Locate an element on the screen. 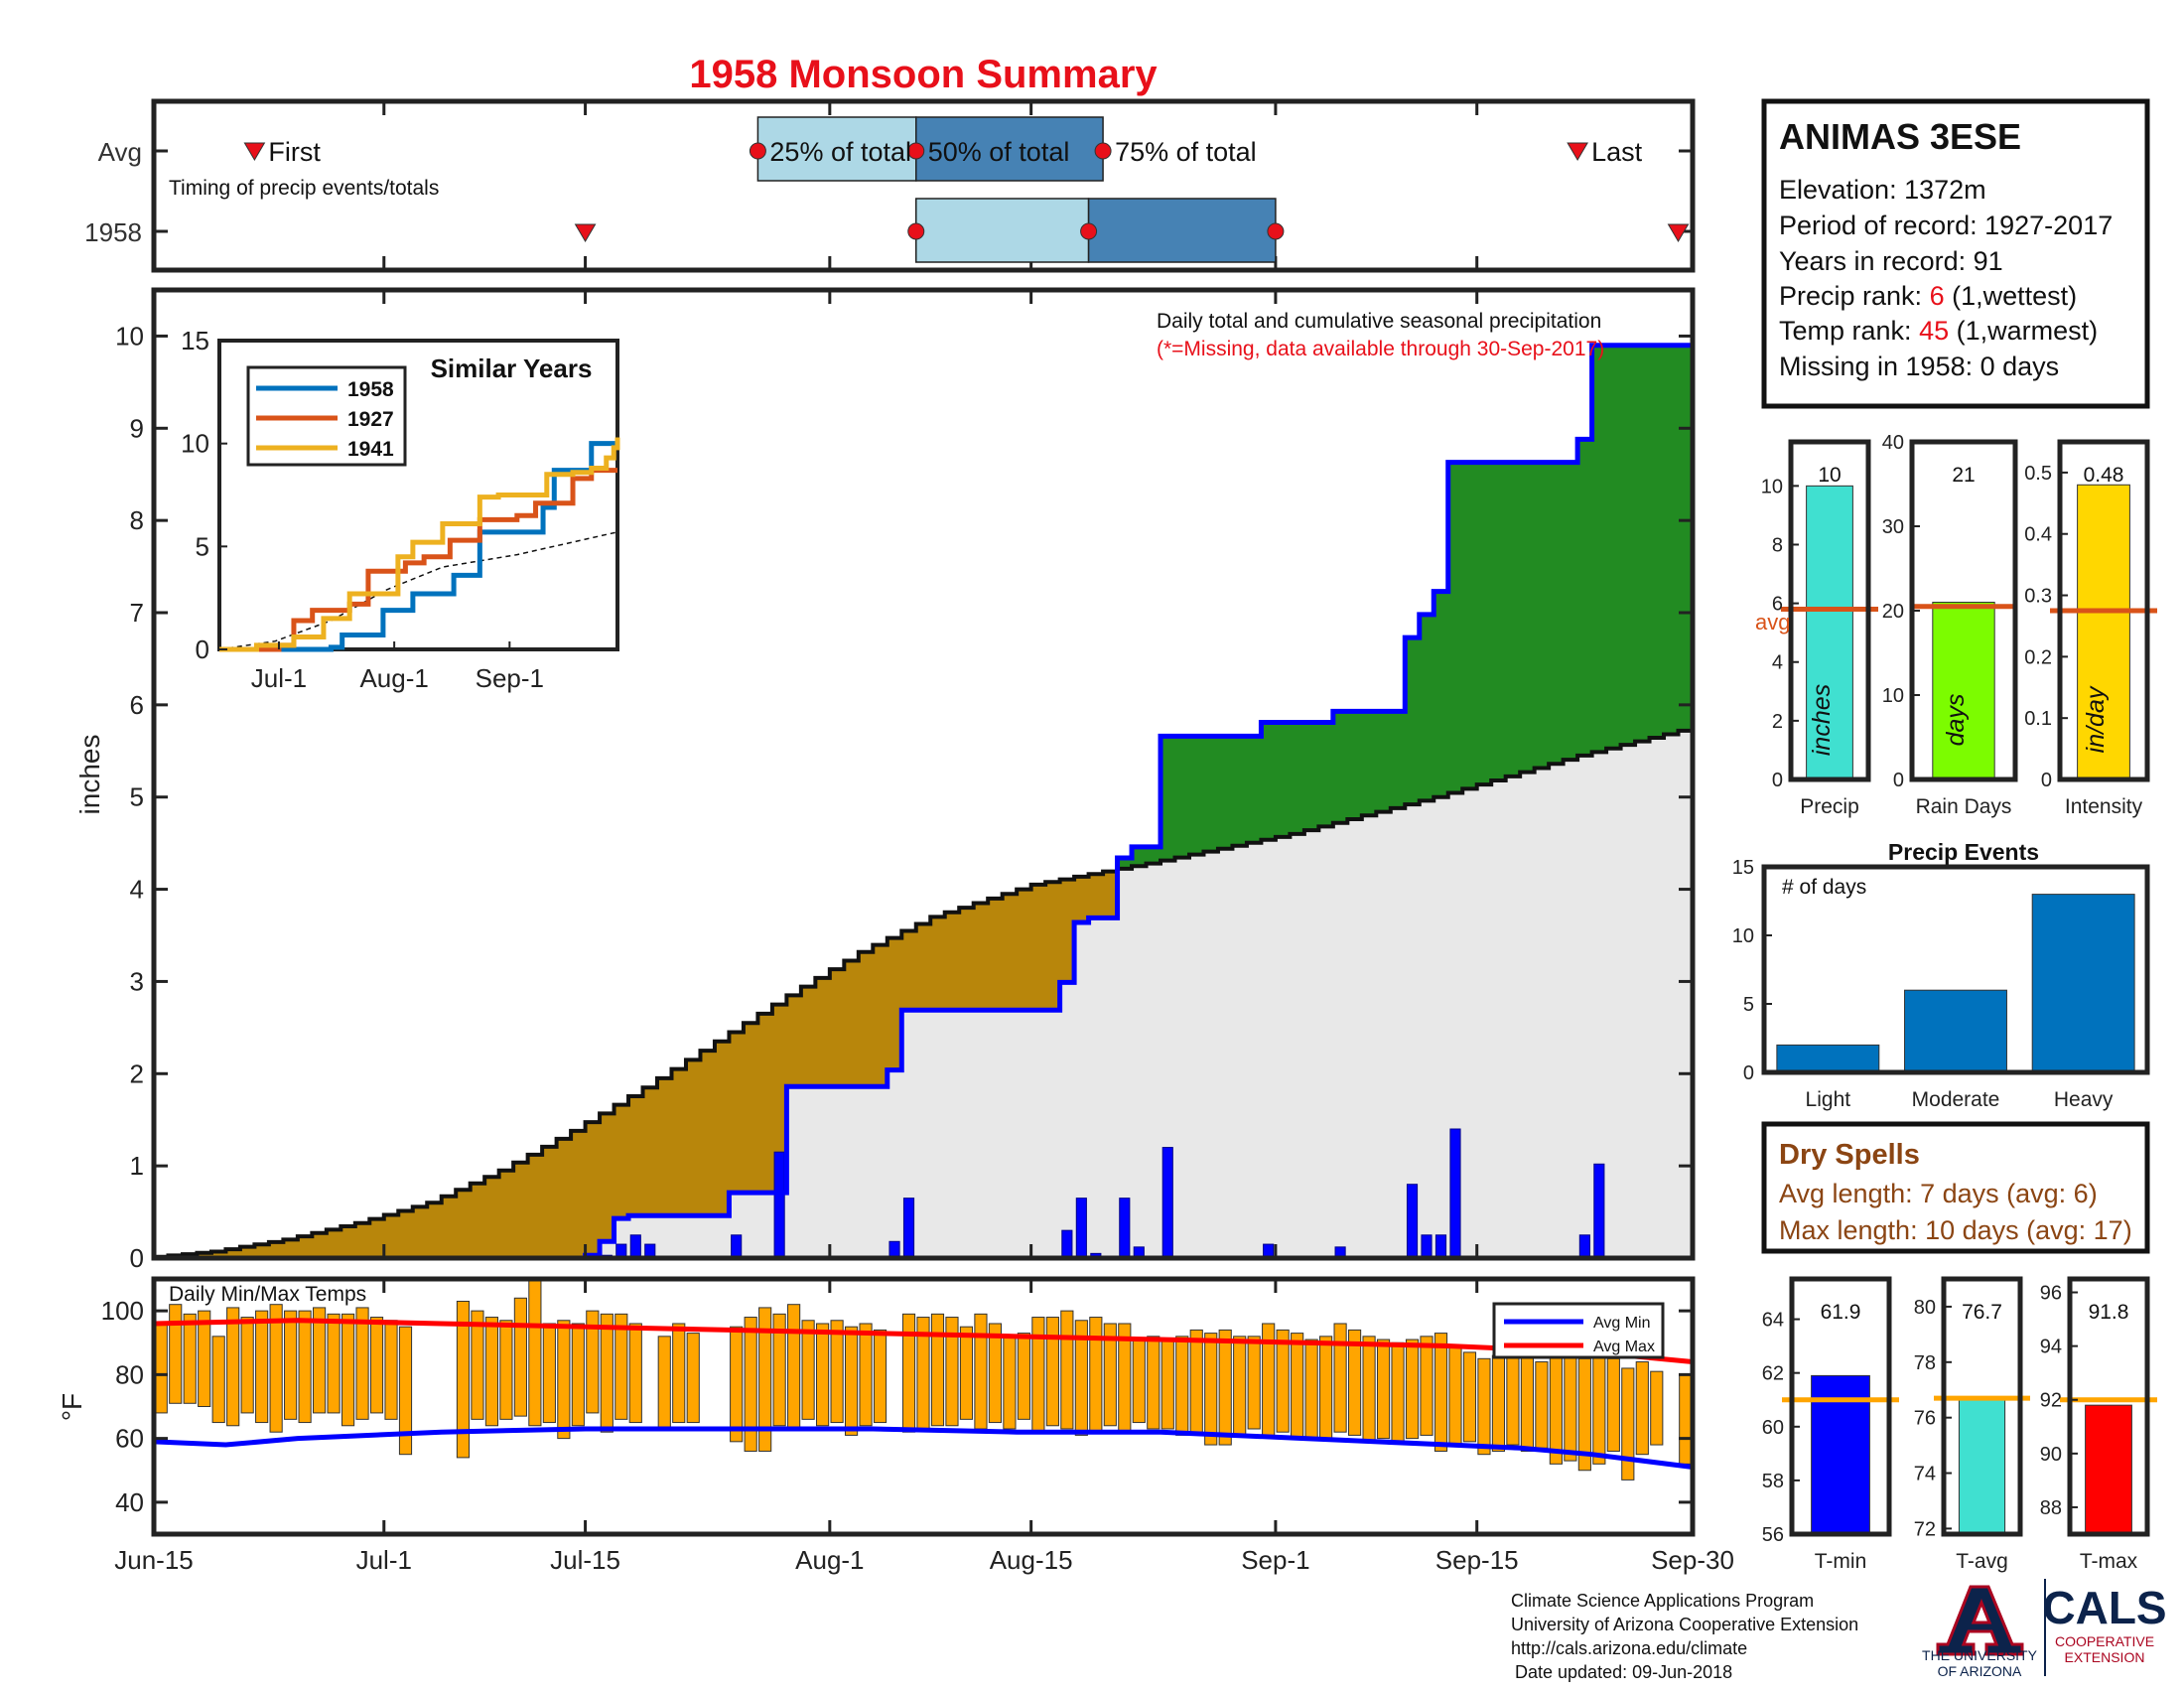 The height and width of the screenshot is (1693, 2184). panel-y-tick-label: 0.5 is located at coordinates (2038, 474).